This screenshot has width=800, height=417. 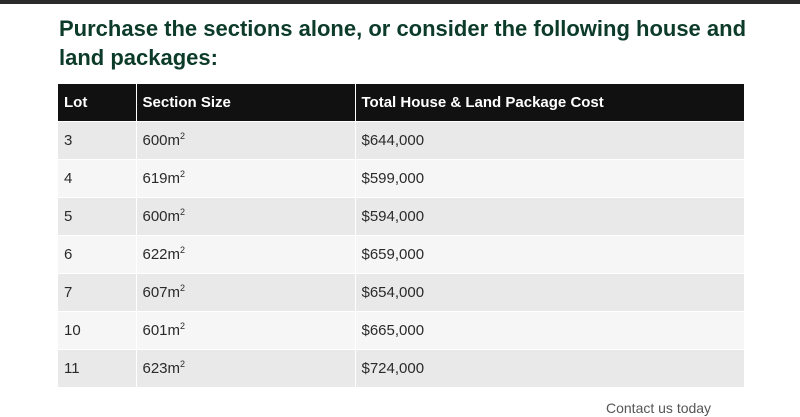 What do you see at coordinates (482, 102) in the screenshot?
I see `column-header-package-cost: Total House & Land Package Cost` at bounding box center [482, 102].